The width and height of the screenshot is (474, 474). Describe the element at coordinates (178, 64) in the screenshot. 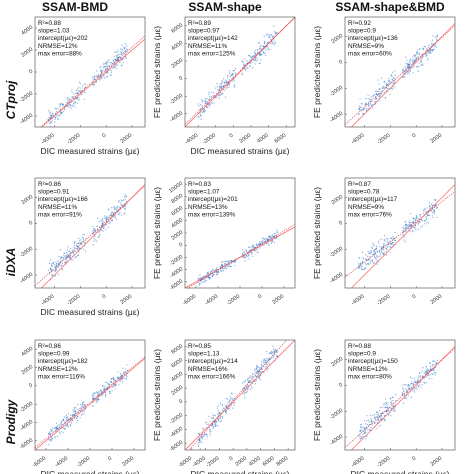

I see `y-tick-label: 2000` at that location.